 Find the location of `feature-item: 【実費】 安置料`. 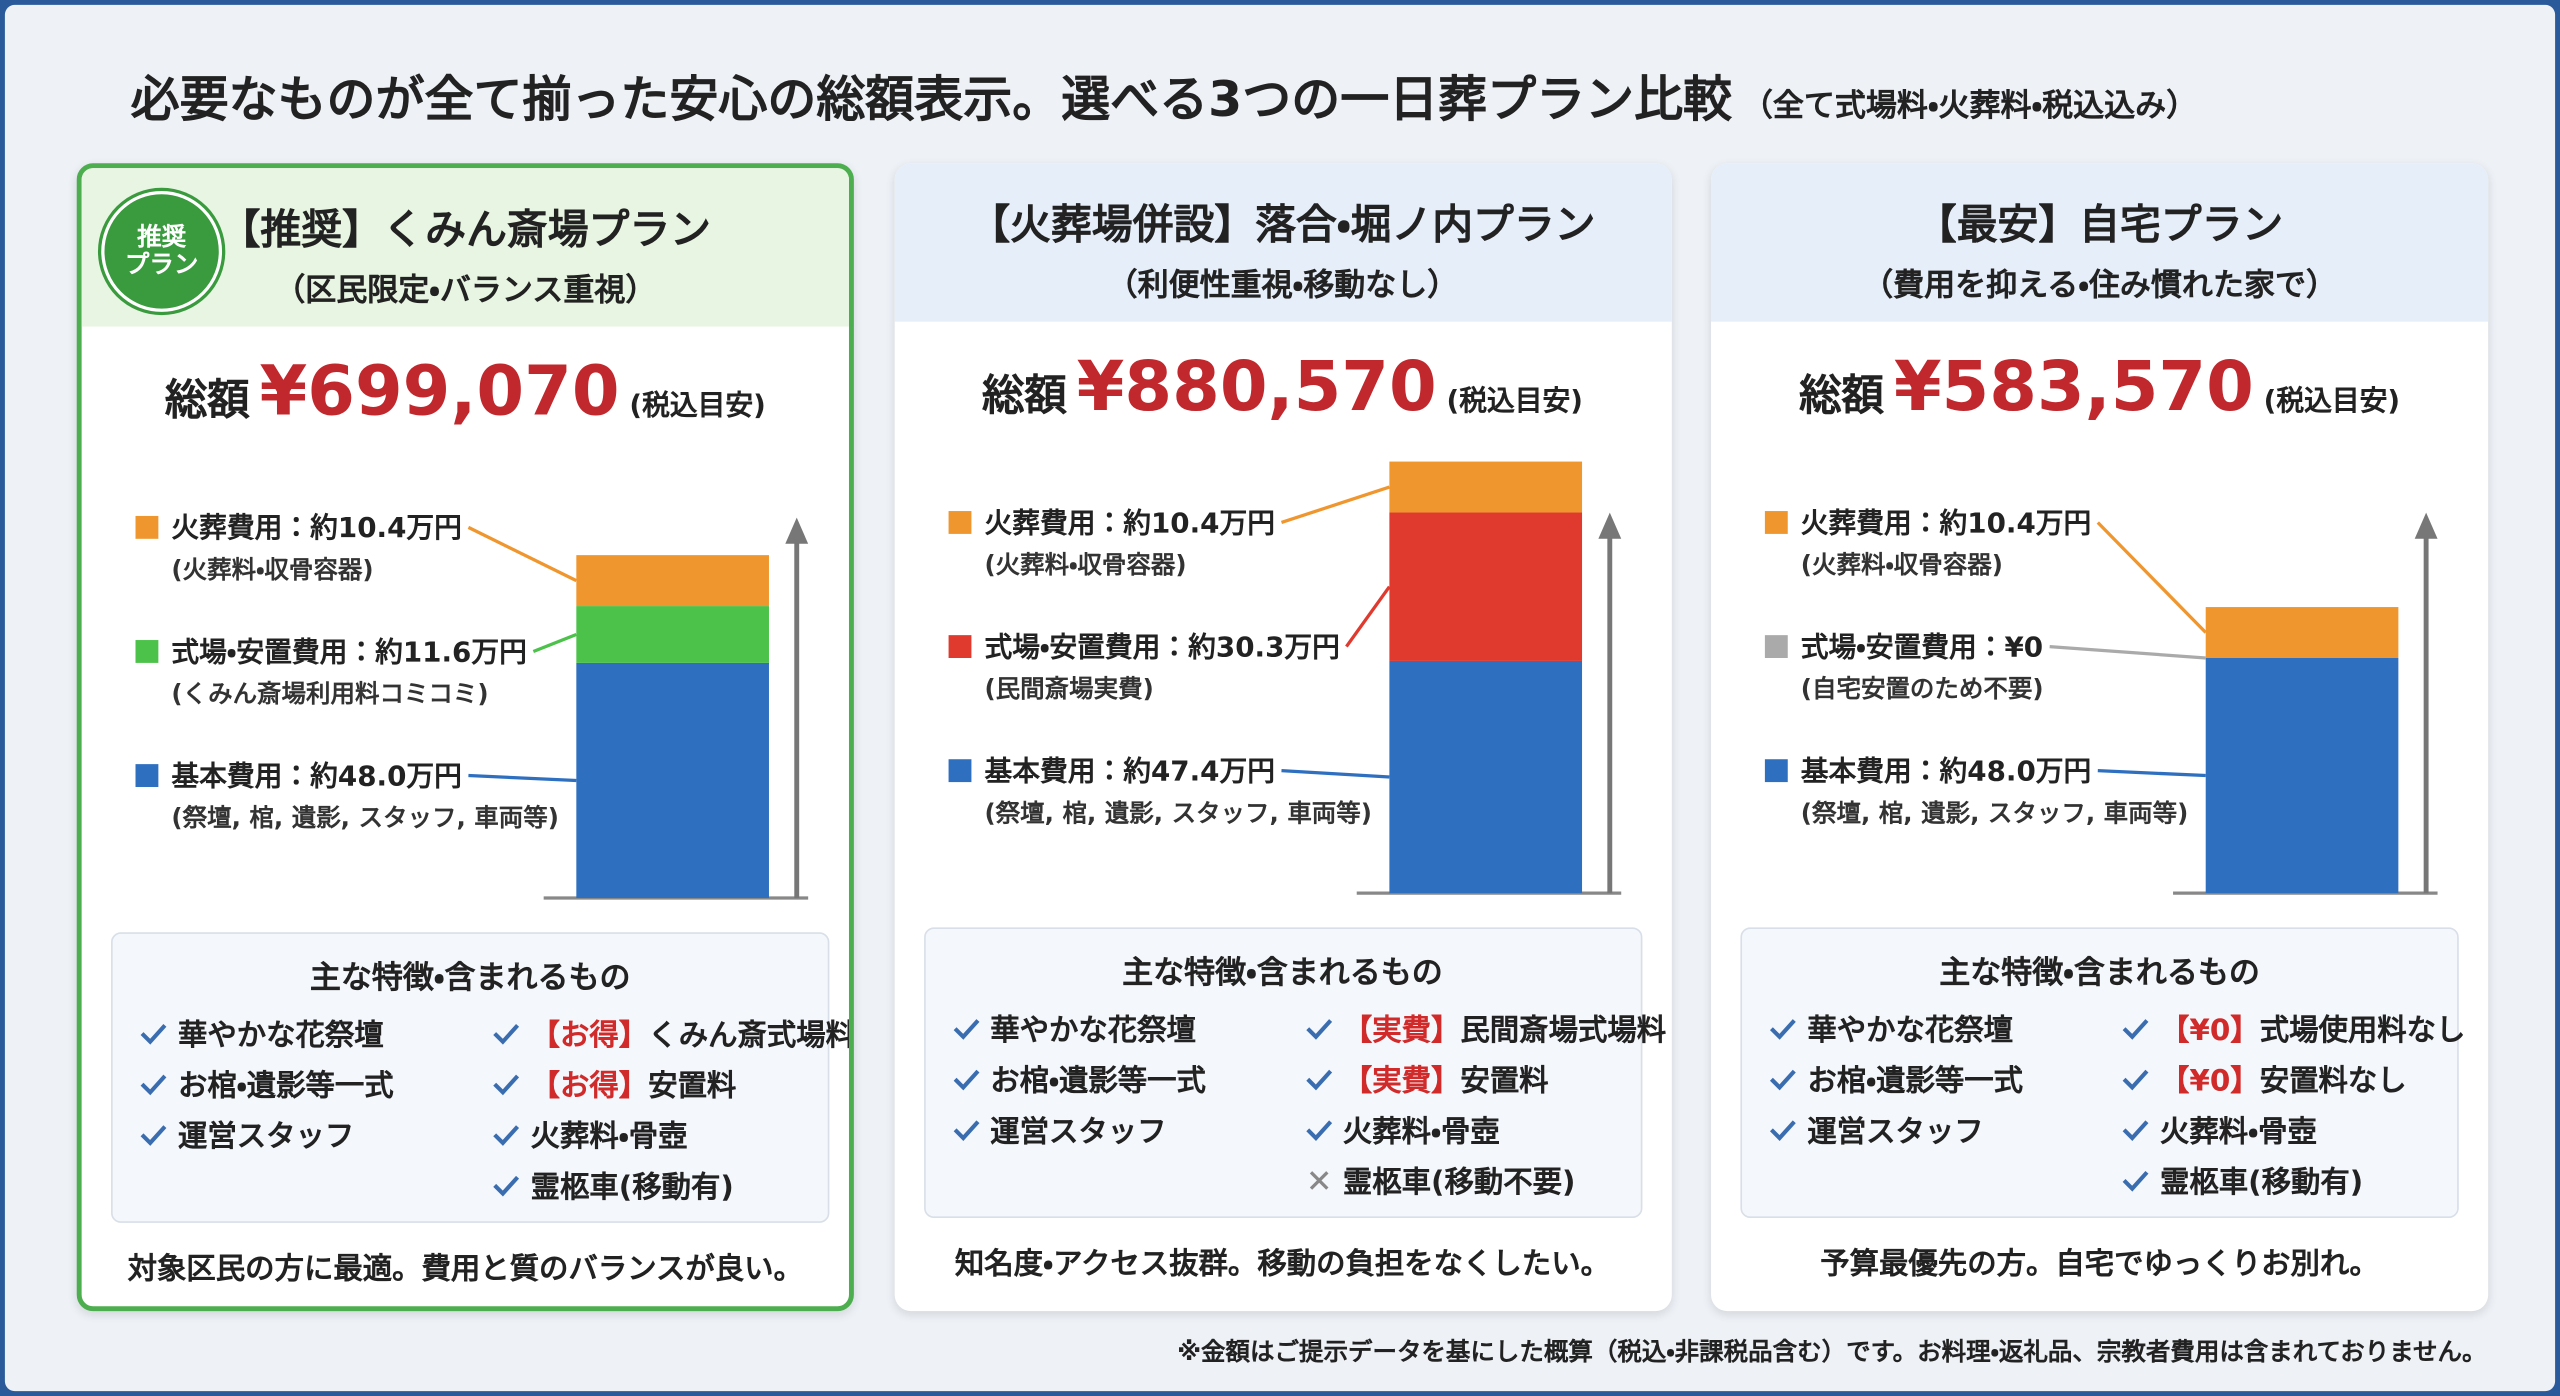

feature-item: 【実費】 安置料 is located at coordinates (1426, 1079).